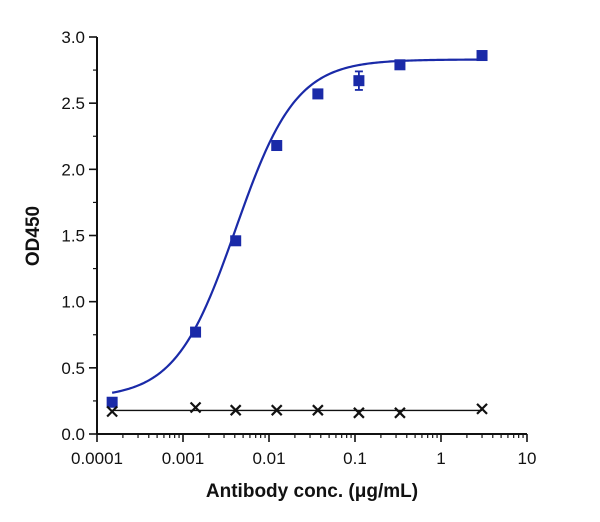 The height and width of the screenshot is (522, 600). I want to click on x-tick-label: 0.0001, so click(97, 458).